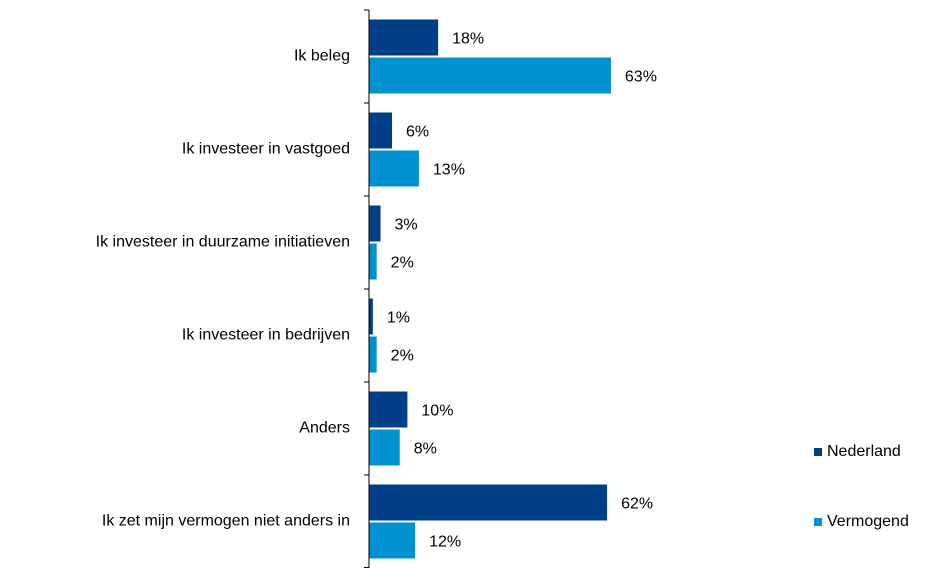 This screenshot has height=568, width=942. What do you see at coordinates (637, 504) in the screenshot?
I see `value-label: 62%` at bounding box center [637, 504].